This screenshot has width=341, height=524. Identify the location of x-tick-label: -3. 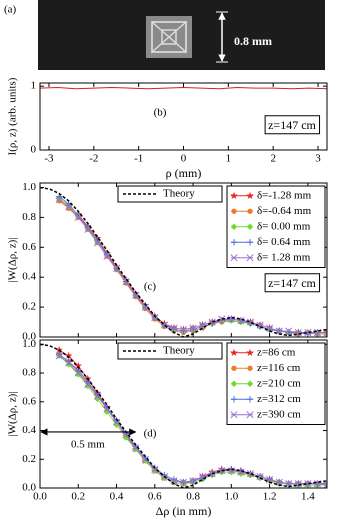
(49, 159).